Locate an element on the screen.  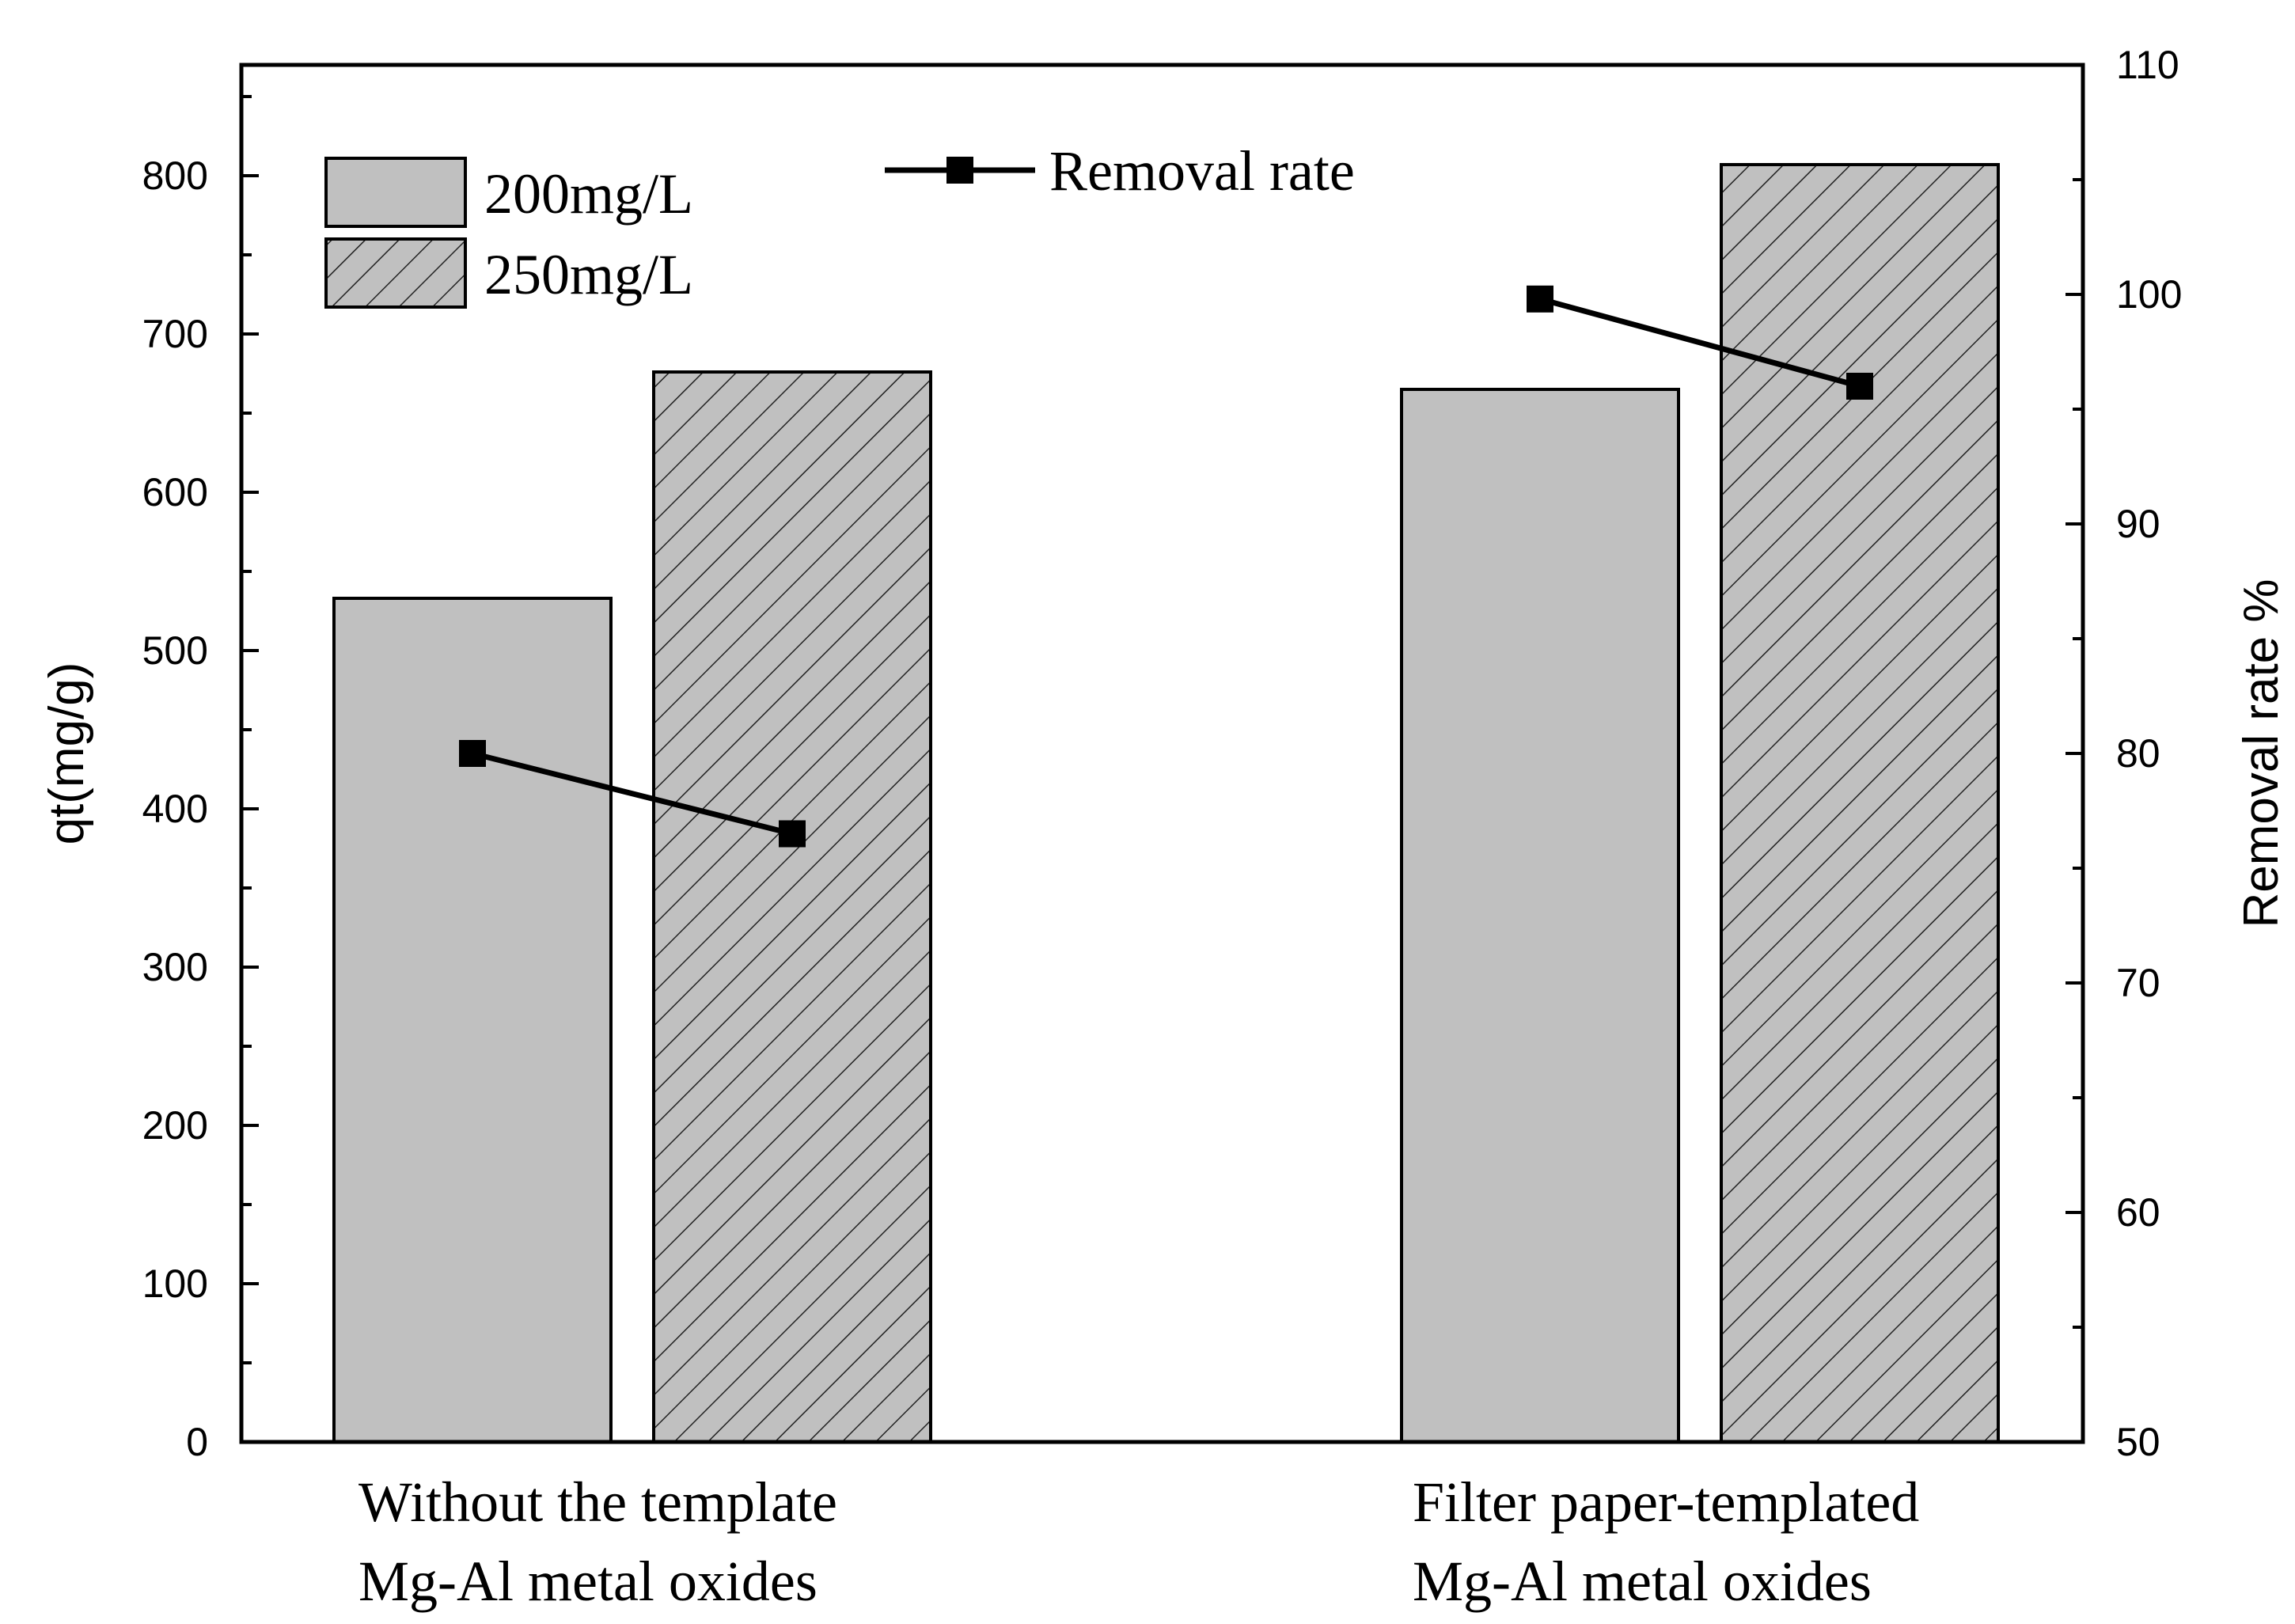
right-tick-label: 80 is located at coordinates (2138, 753).